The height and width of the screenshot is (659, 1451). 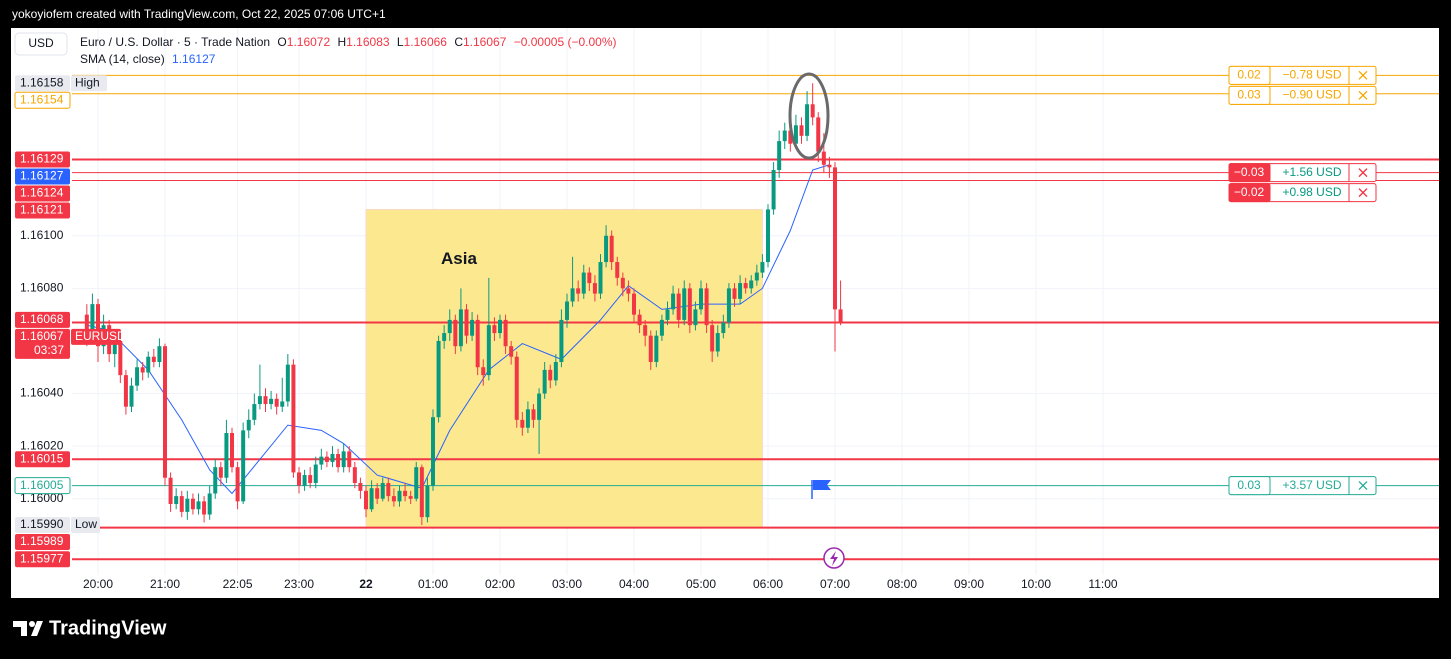 I want to click on price-countdown: 03:37, so click(x=49, y=350).